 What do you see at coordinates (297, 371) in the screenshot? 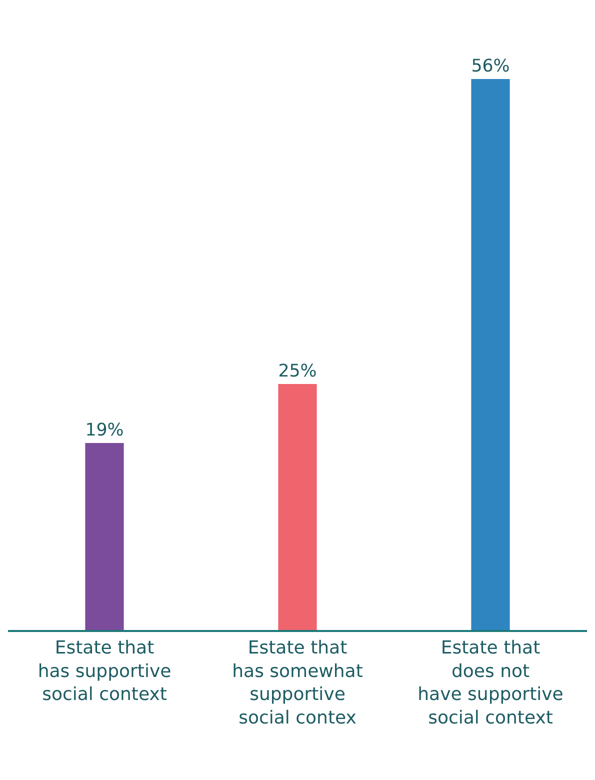
I see `data-label: 25%` at bounding box center [297, 371].